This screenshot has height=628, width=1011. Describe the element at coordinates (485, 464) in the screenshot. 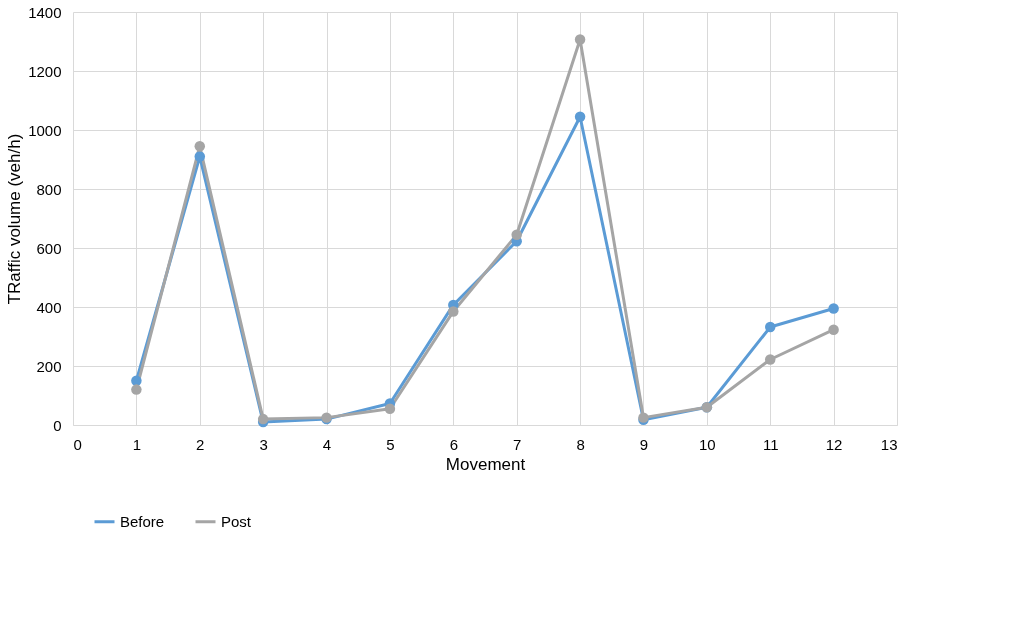

I see `x-axis-title: Movement` at that location.